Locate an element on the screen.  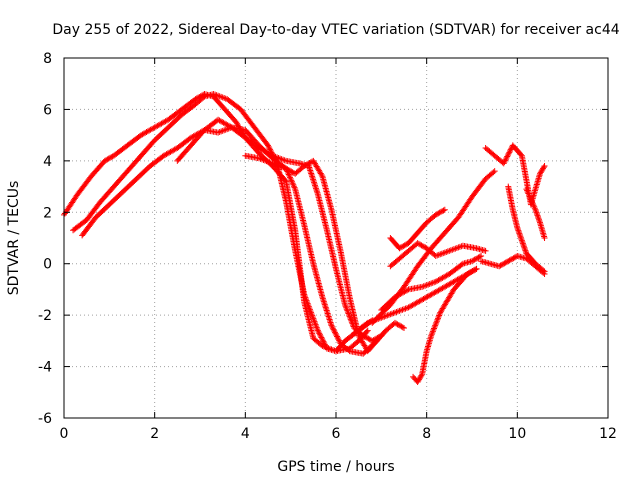
x-tick-label: 2 is located at coordinates (154, 434).